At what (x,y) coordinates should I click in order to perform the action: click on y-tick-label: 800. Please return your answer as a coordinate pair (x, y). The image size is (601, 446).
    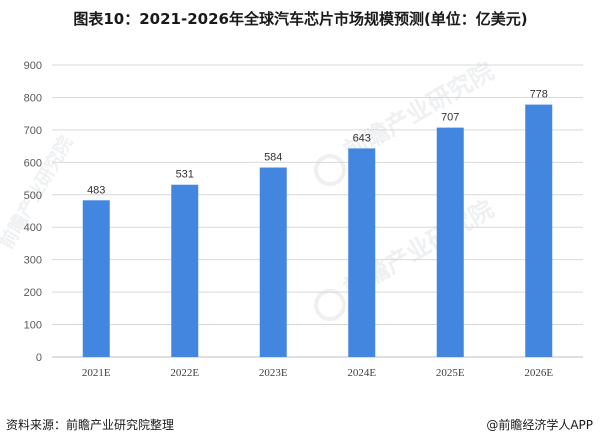
    Looking at the image, I should click on (33, 98).